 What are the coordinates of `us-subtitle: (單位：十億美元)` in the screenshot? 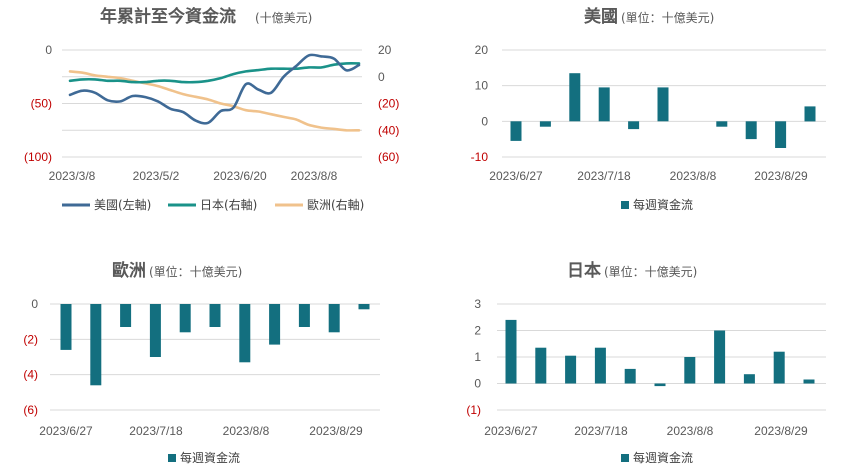 It's located at (667, 17).